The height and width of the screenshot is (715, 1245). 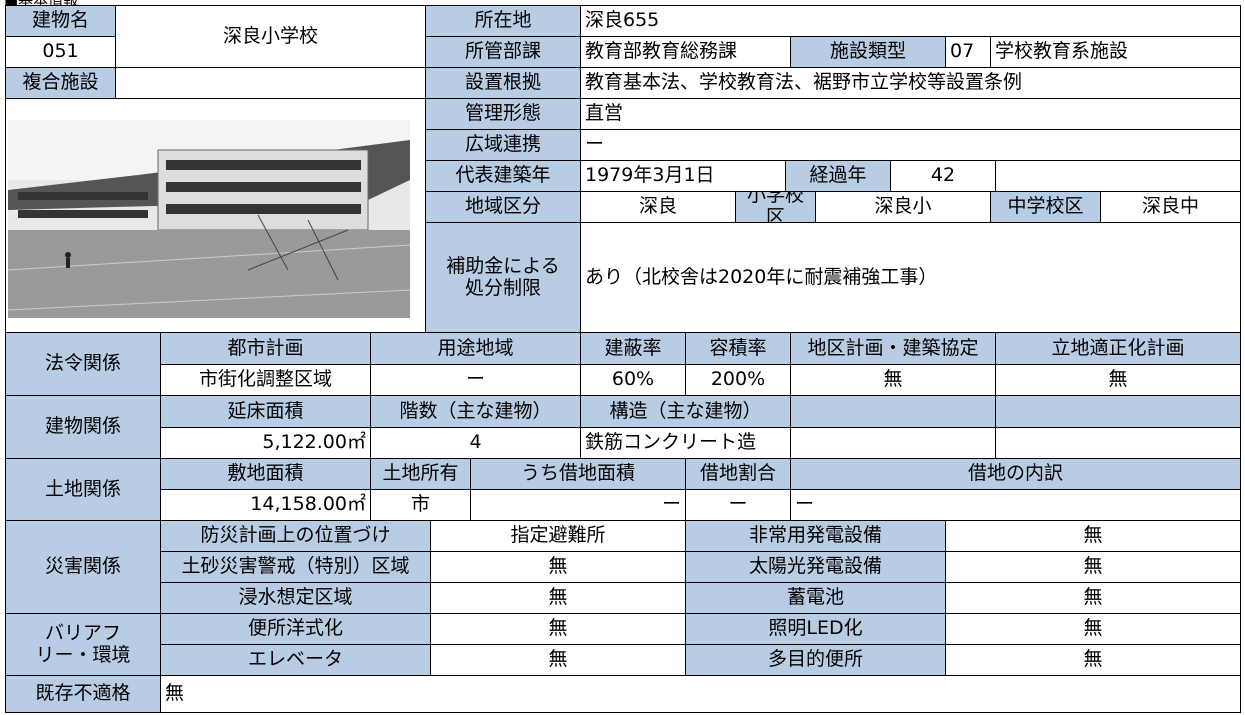 What do you see at coordinates (265, 380) in the screenshot?
I see `value-cell: 市街化調整区域` at bounding box center [265, 380].